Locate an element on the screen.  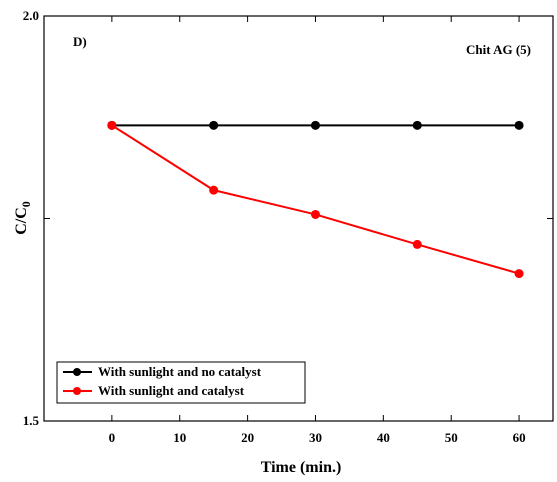
x-tick-label: 0 is located at coordinates (112, 437).